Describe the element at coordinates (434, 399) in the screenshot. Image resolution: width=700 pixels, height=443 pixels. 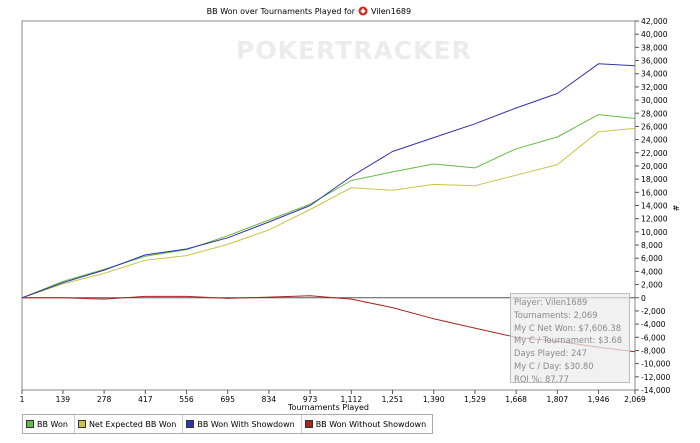
I see `x-tick-label: 1,390` at that location.